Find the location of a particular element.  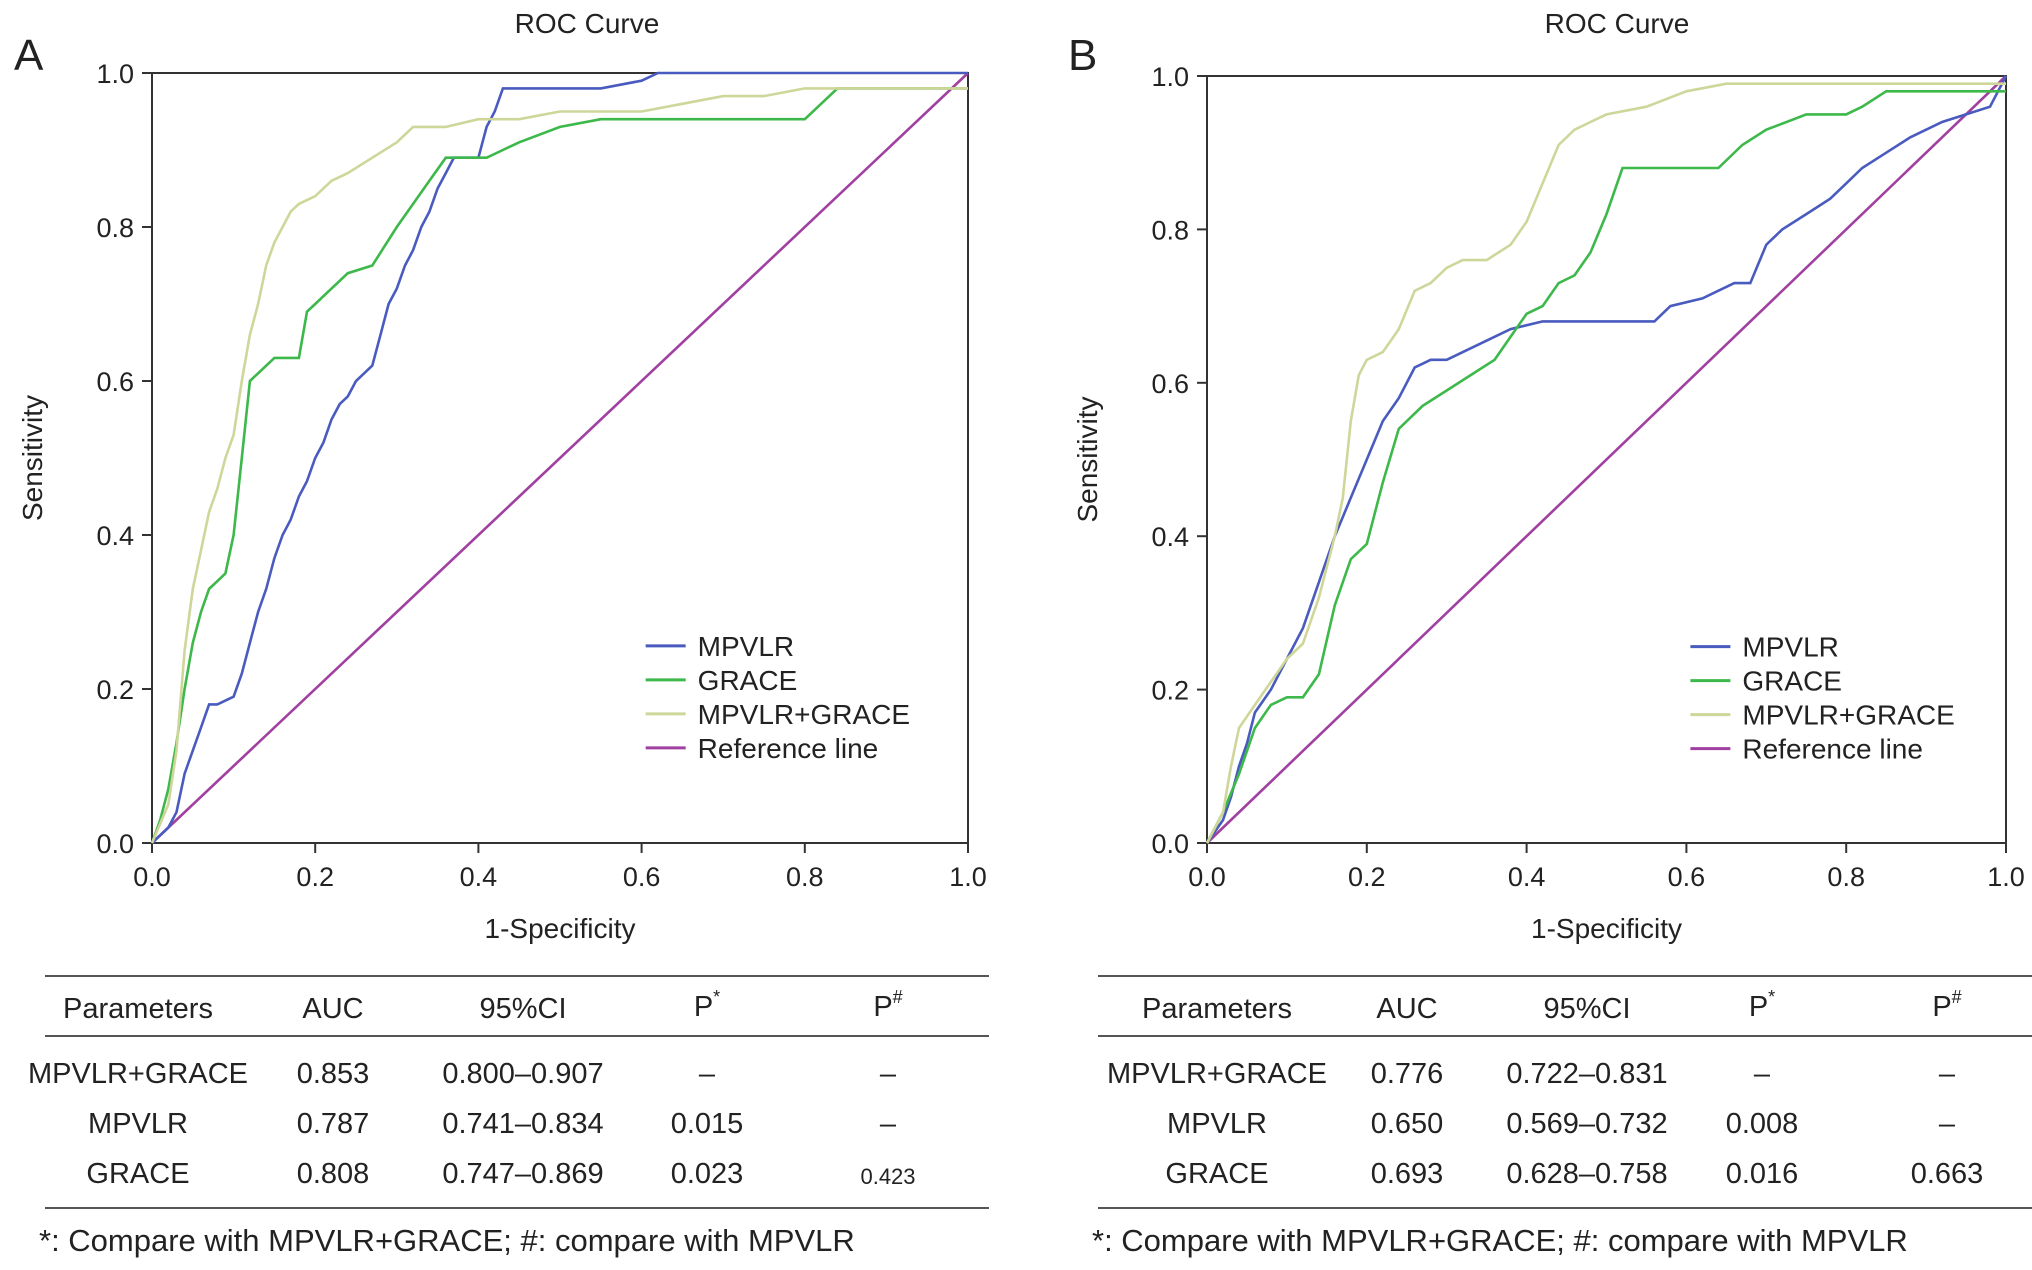

y-tick-label: 1.0 is located at coordinates (1170, 77).